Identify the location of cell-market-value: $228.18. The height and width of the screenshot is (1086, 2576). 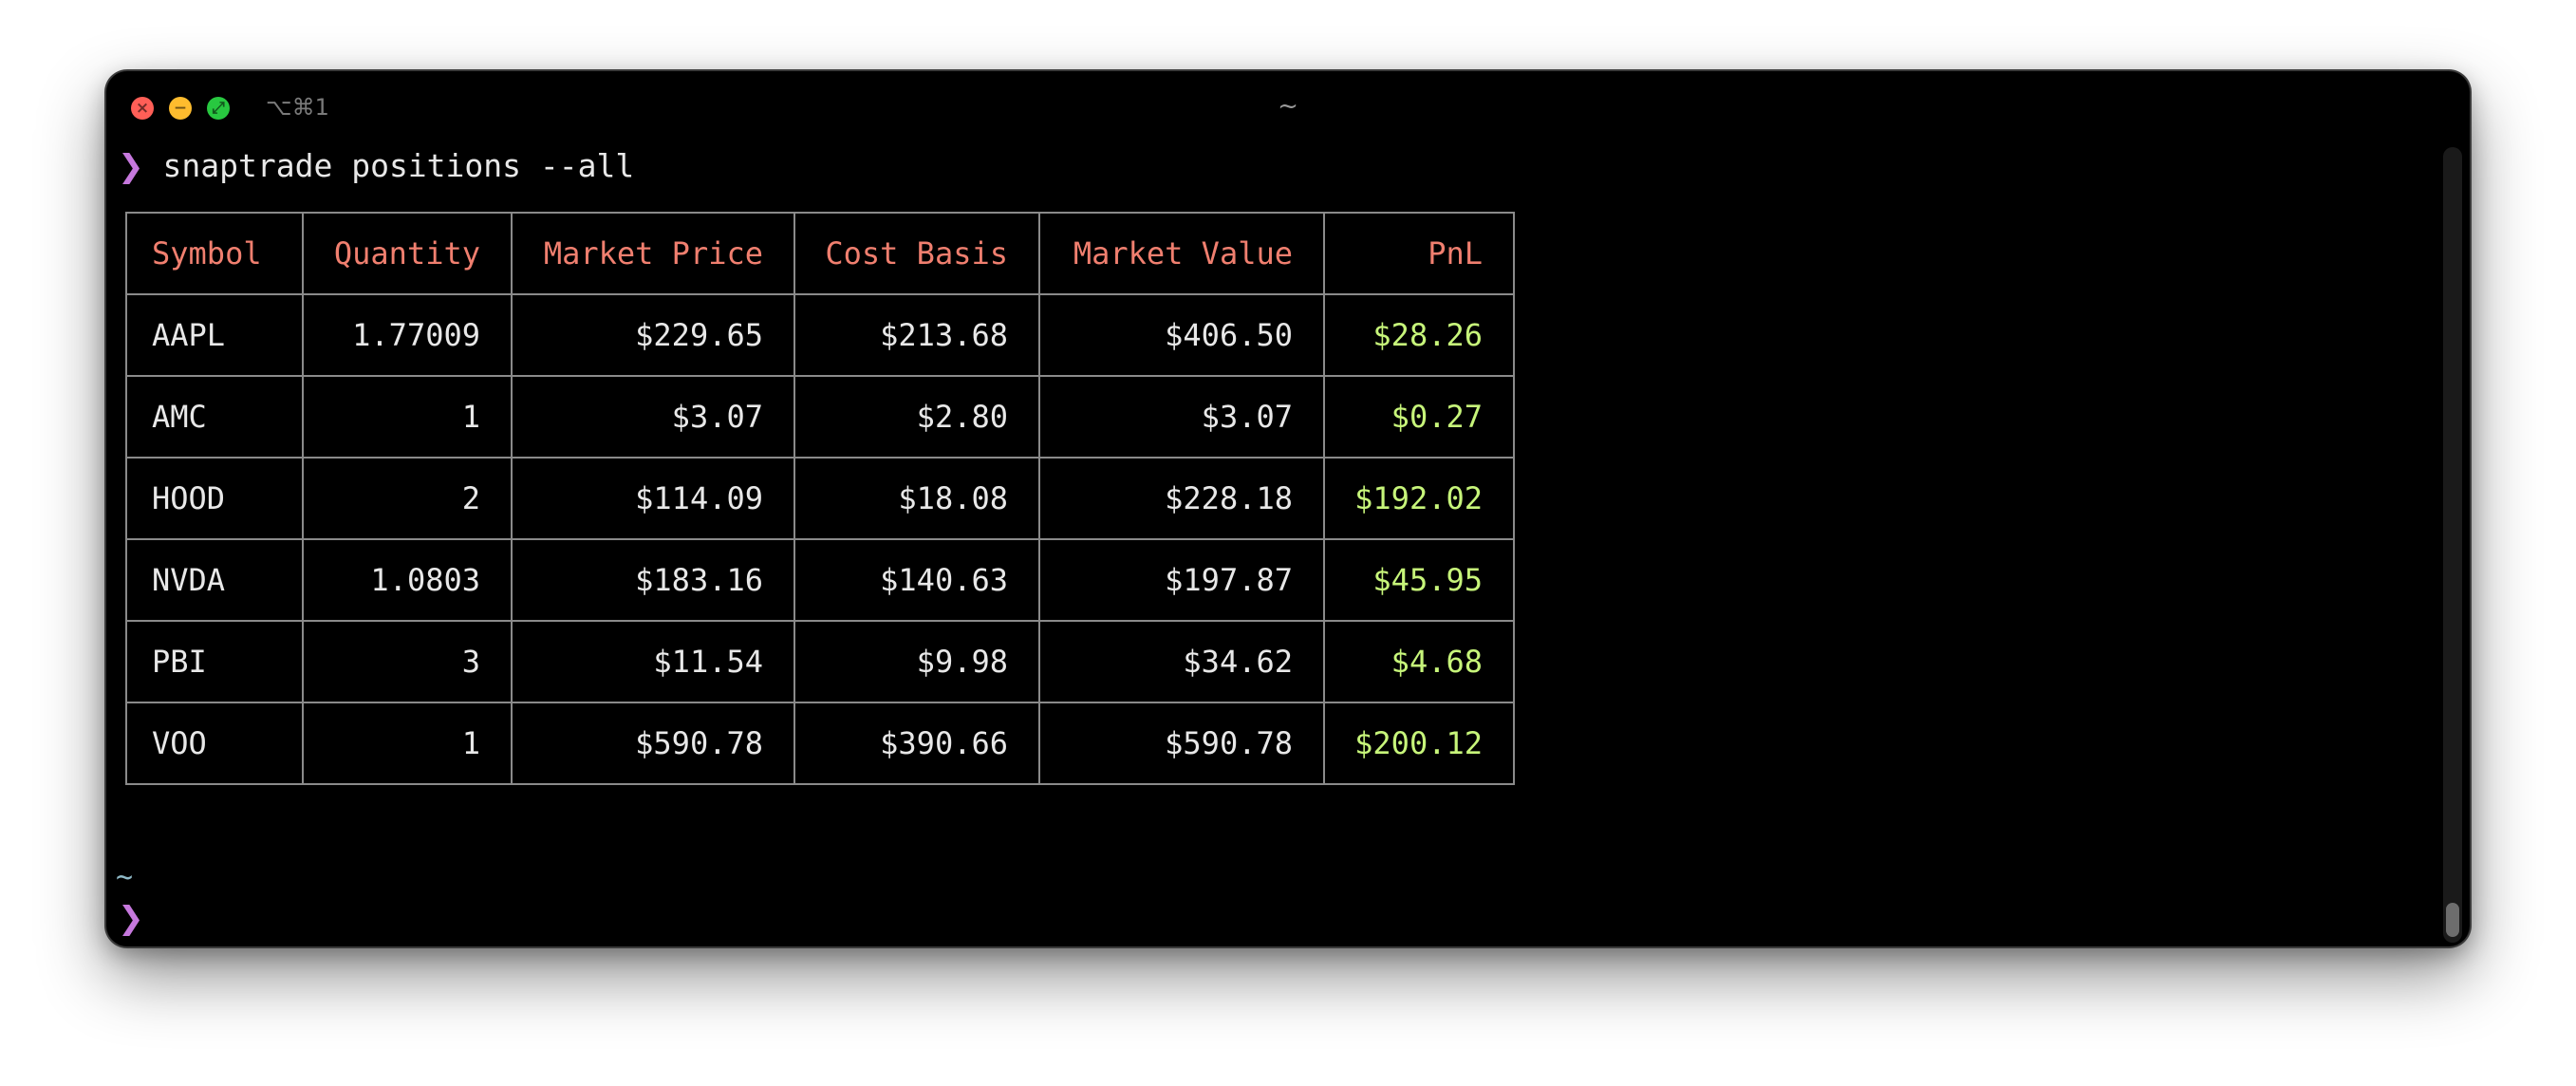
(1181, 498).